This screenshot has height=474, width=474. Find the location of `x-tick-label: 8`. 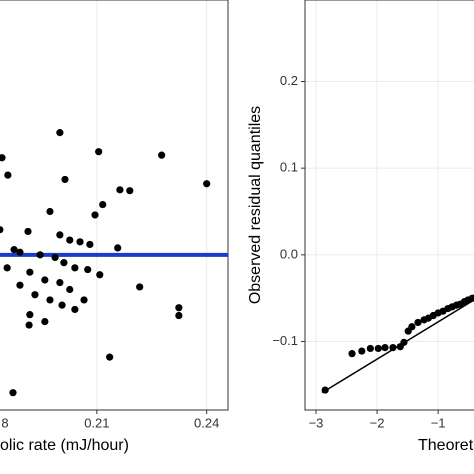

x-tick-label: 8 is located at coordinates (4, 422).